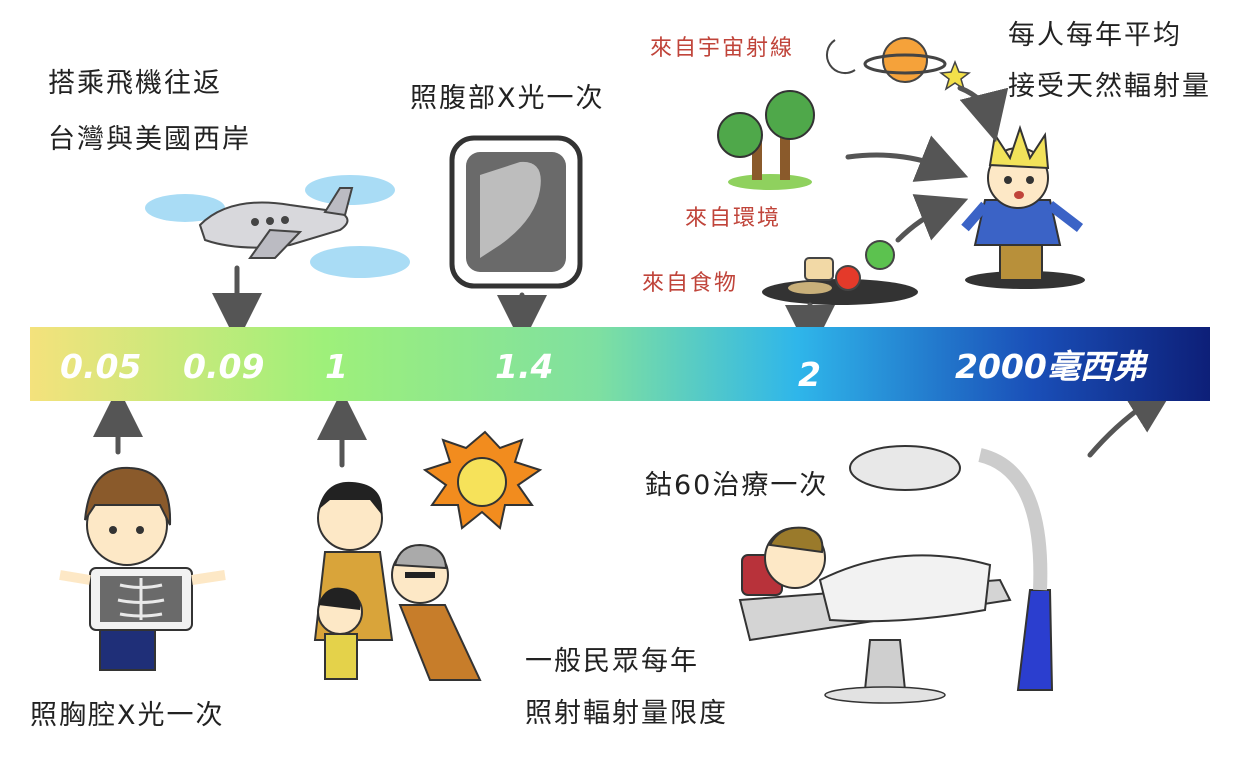 This screenshot has height=759, width=1240. Describe the element at coordinates (101, 366) in the screenshot. I see `tick-0-05: 0.05` at that location.